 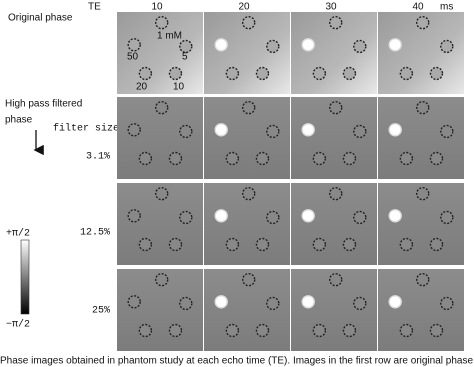 What do you see at coordinates (142, 87) in the screenshot?
I see `concentration-label: 20` at bounding box center [142, 87].